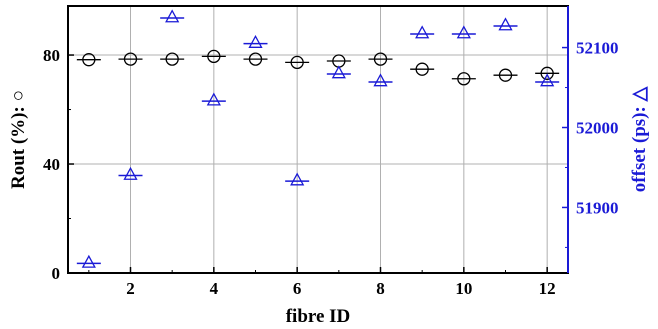 Image resolution: width=658 pixels, height=329 pixels. Describe the element at coordinates (639, 138) in the screenshot. I see `y-right-axis-title: offset (ps): △` at that location.